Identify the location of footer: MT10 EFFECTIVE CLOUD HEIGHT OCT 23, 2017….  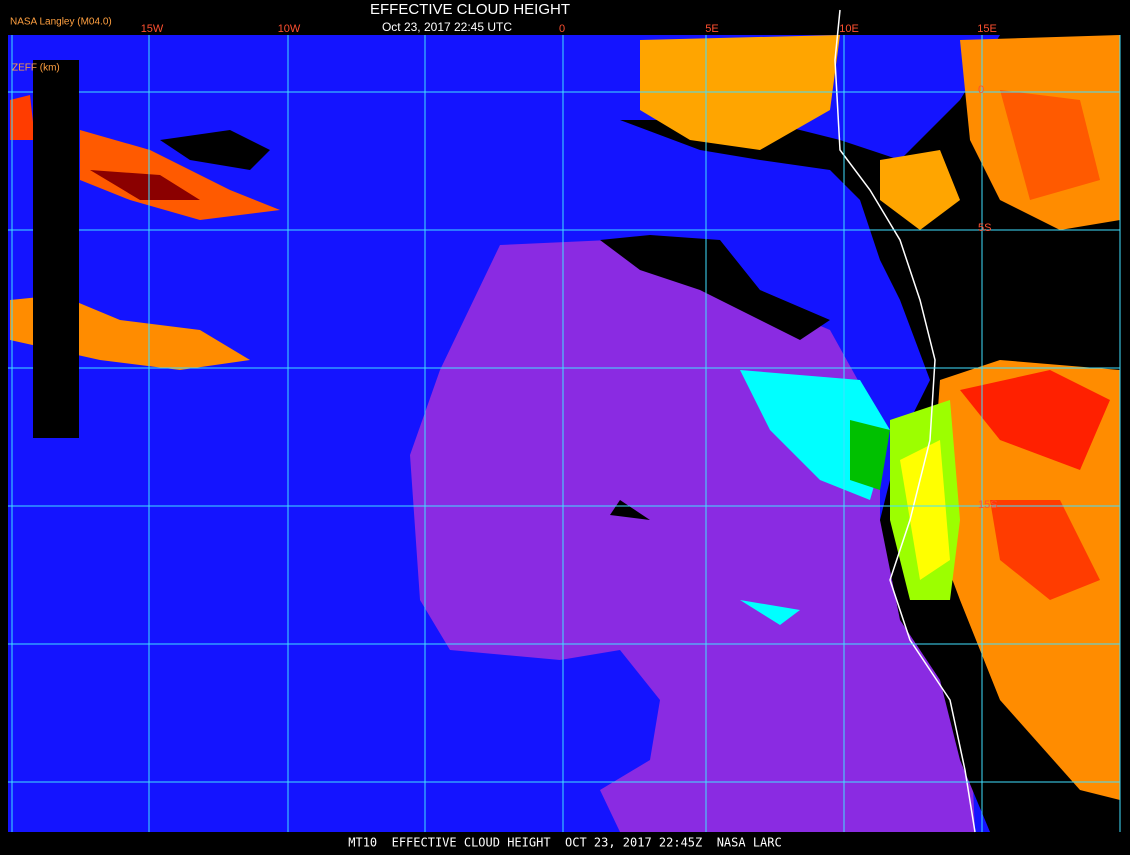
(564, 843).